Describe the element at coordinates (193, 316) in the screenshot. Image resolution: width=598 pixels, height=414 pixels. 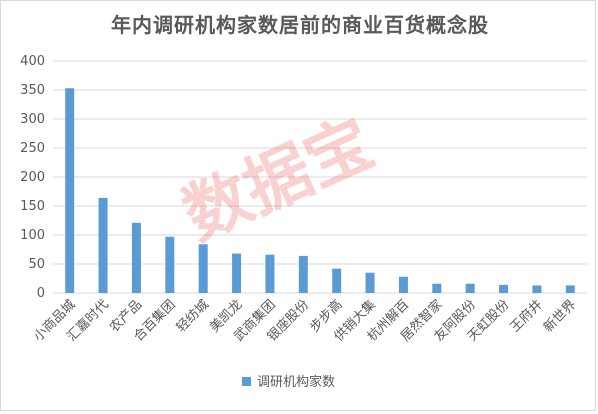
I see `x-tick-label: 轻纺城` at that location.